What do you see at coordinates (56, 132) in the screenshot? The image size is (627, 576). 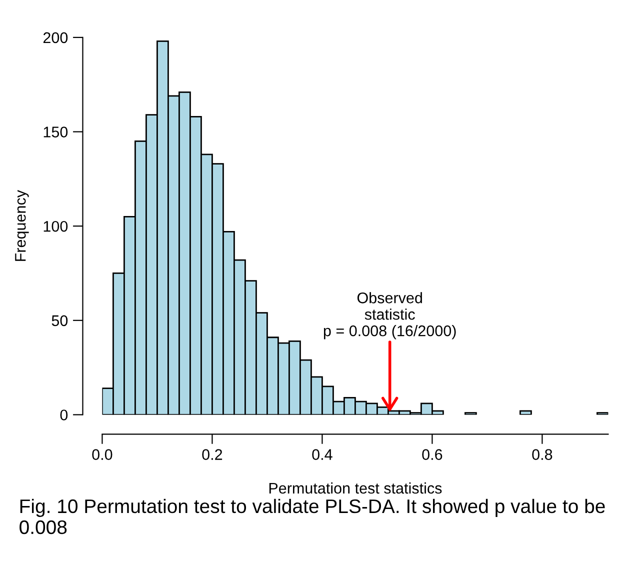 I see `y-tick-label: 150` at bounding box center [56, 132].